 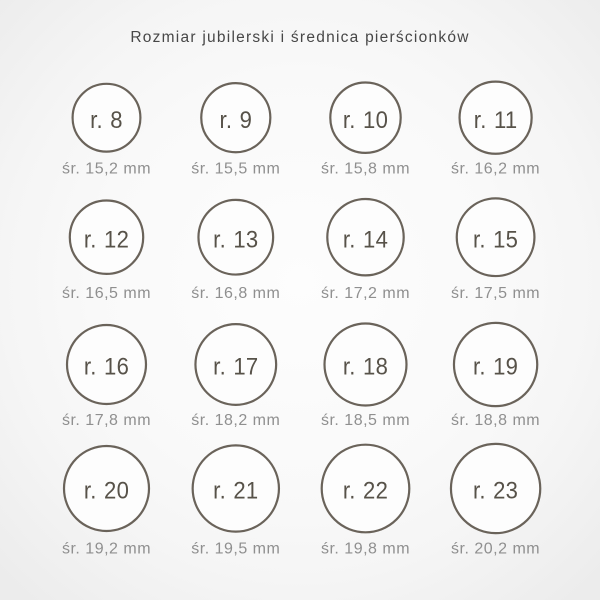 What do you see at coordinates (235, 238) in the screenshot?
I see `svg-text: r. 13` at bounding box center [235, 238].